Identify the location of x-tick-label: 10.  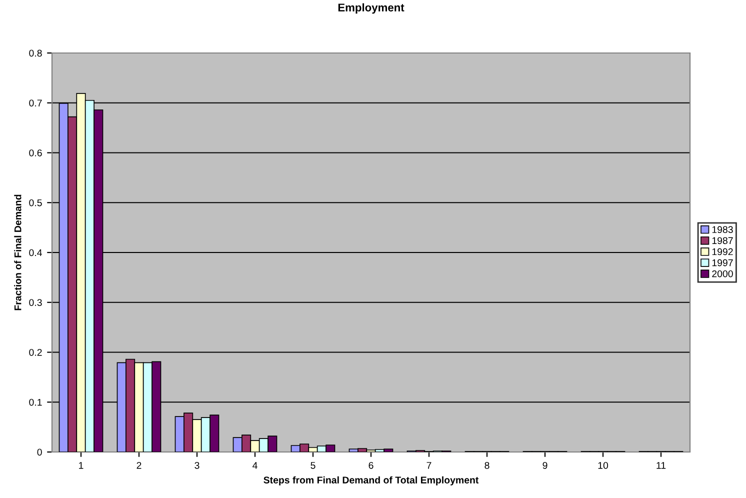
(603, 465).